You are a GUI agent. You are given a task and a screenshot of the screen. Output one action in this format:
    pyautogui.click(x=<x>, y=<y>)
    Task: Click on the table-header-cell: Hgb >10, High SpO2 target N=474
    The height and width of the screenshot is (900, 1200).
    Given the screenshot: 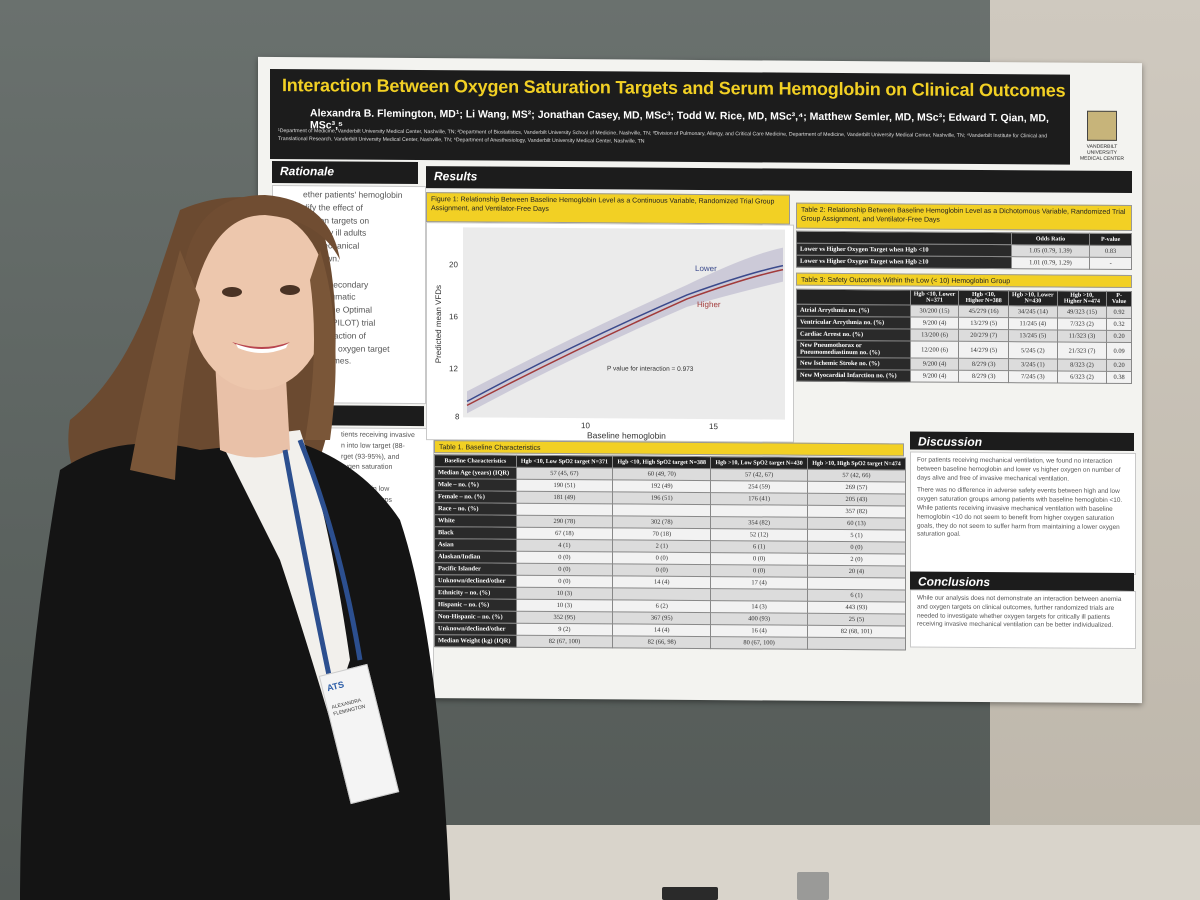 What is the action you would take?
    pyautogui.click(x=856, y=463)
    